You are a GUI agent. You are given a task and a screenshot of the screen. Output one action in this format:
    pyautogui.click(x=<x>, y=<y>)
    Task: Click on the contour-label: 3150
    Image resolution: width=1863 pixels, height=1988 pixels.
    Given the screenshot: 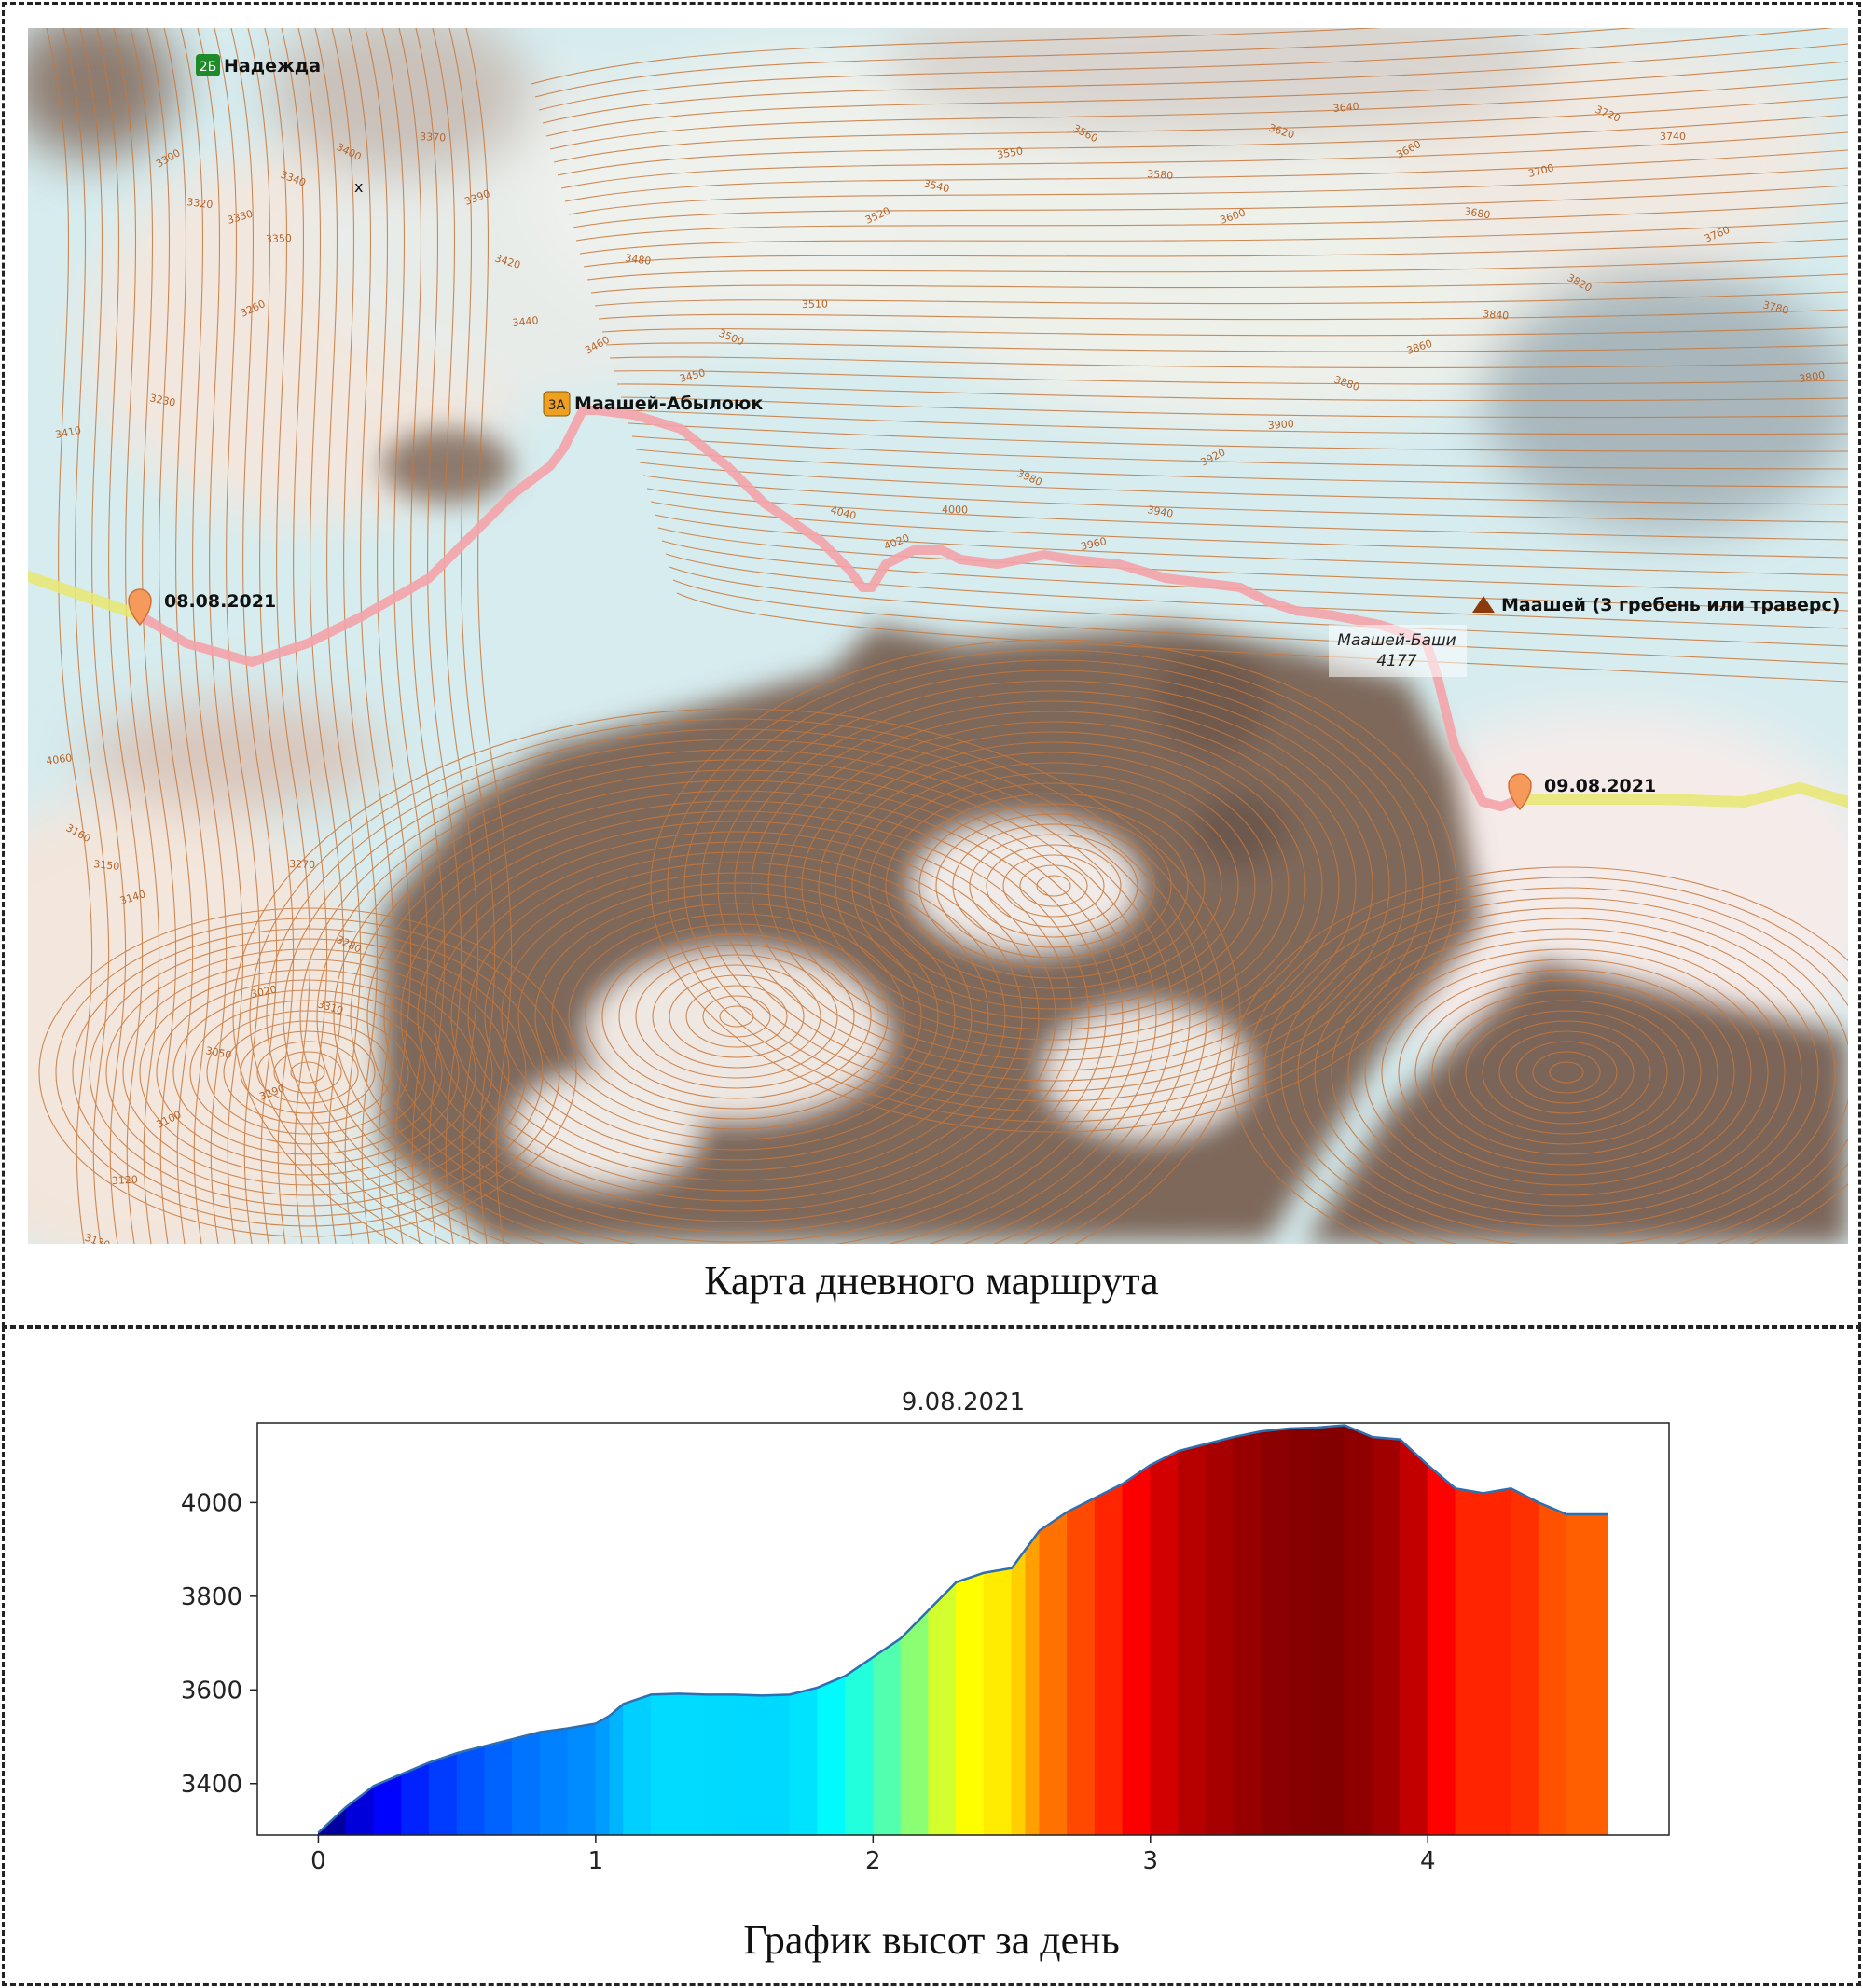 What is the action you would take?
    pyautogui.click(x=107, y=865)
    